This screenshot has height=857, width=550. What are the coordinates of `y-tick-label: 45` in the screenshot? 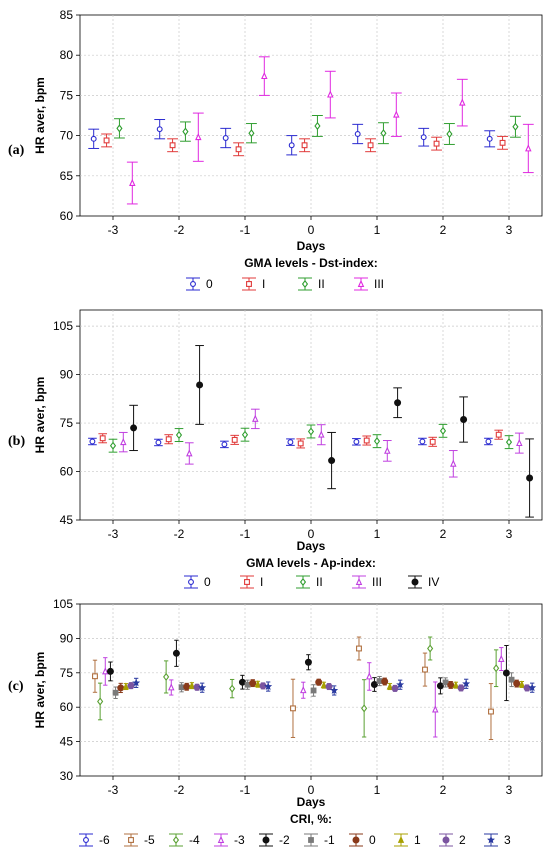 It's located at (67, 742).